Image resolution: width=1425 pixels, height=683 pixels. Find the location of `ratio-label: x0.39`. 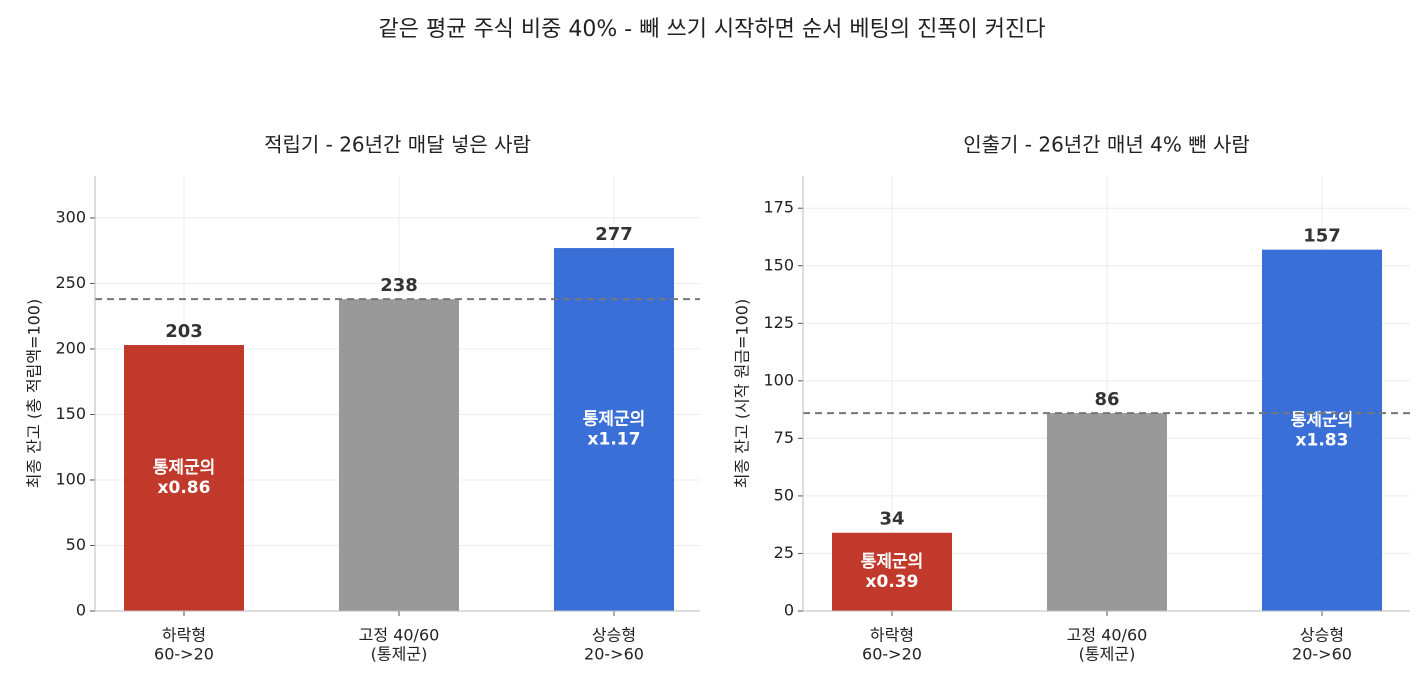

ratio-label: x0.39 is located at coordinates (892, 582).